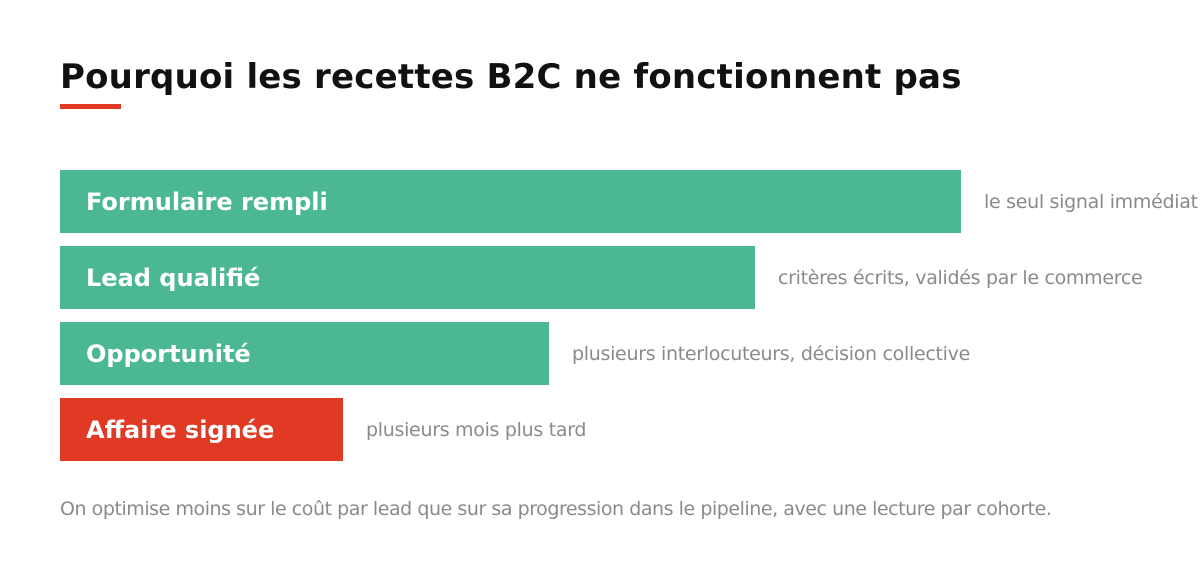 The height and width of the screenshot is (568, 1200). I want to click on funnel-stage-note: le seul signal immédiat, so click(1091, 201).